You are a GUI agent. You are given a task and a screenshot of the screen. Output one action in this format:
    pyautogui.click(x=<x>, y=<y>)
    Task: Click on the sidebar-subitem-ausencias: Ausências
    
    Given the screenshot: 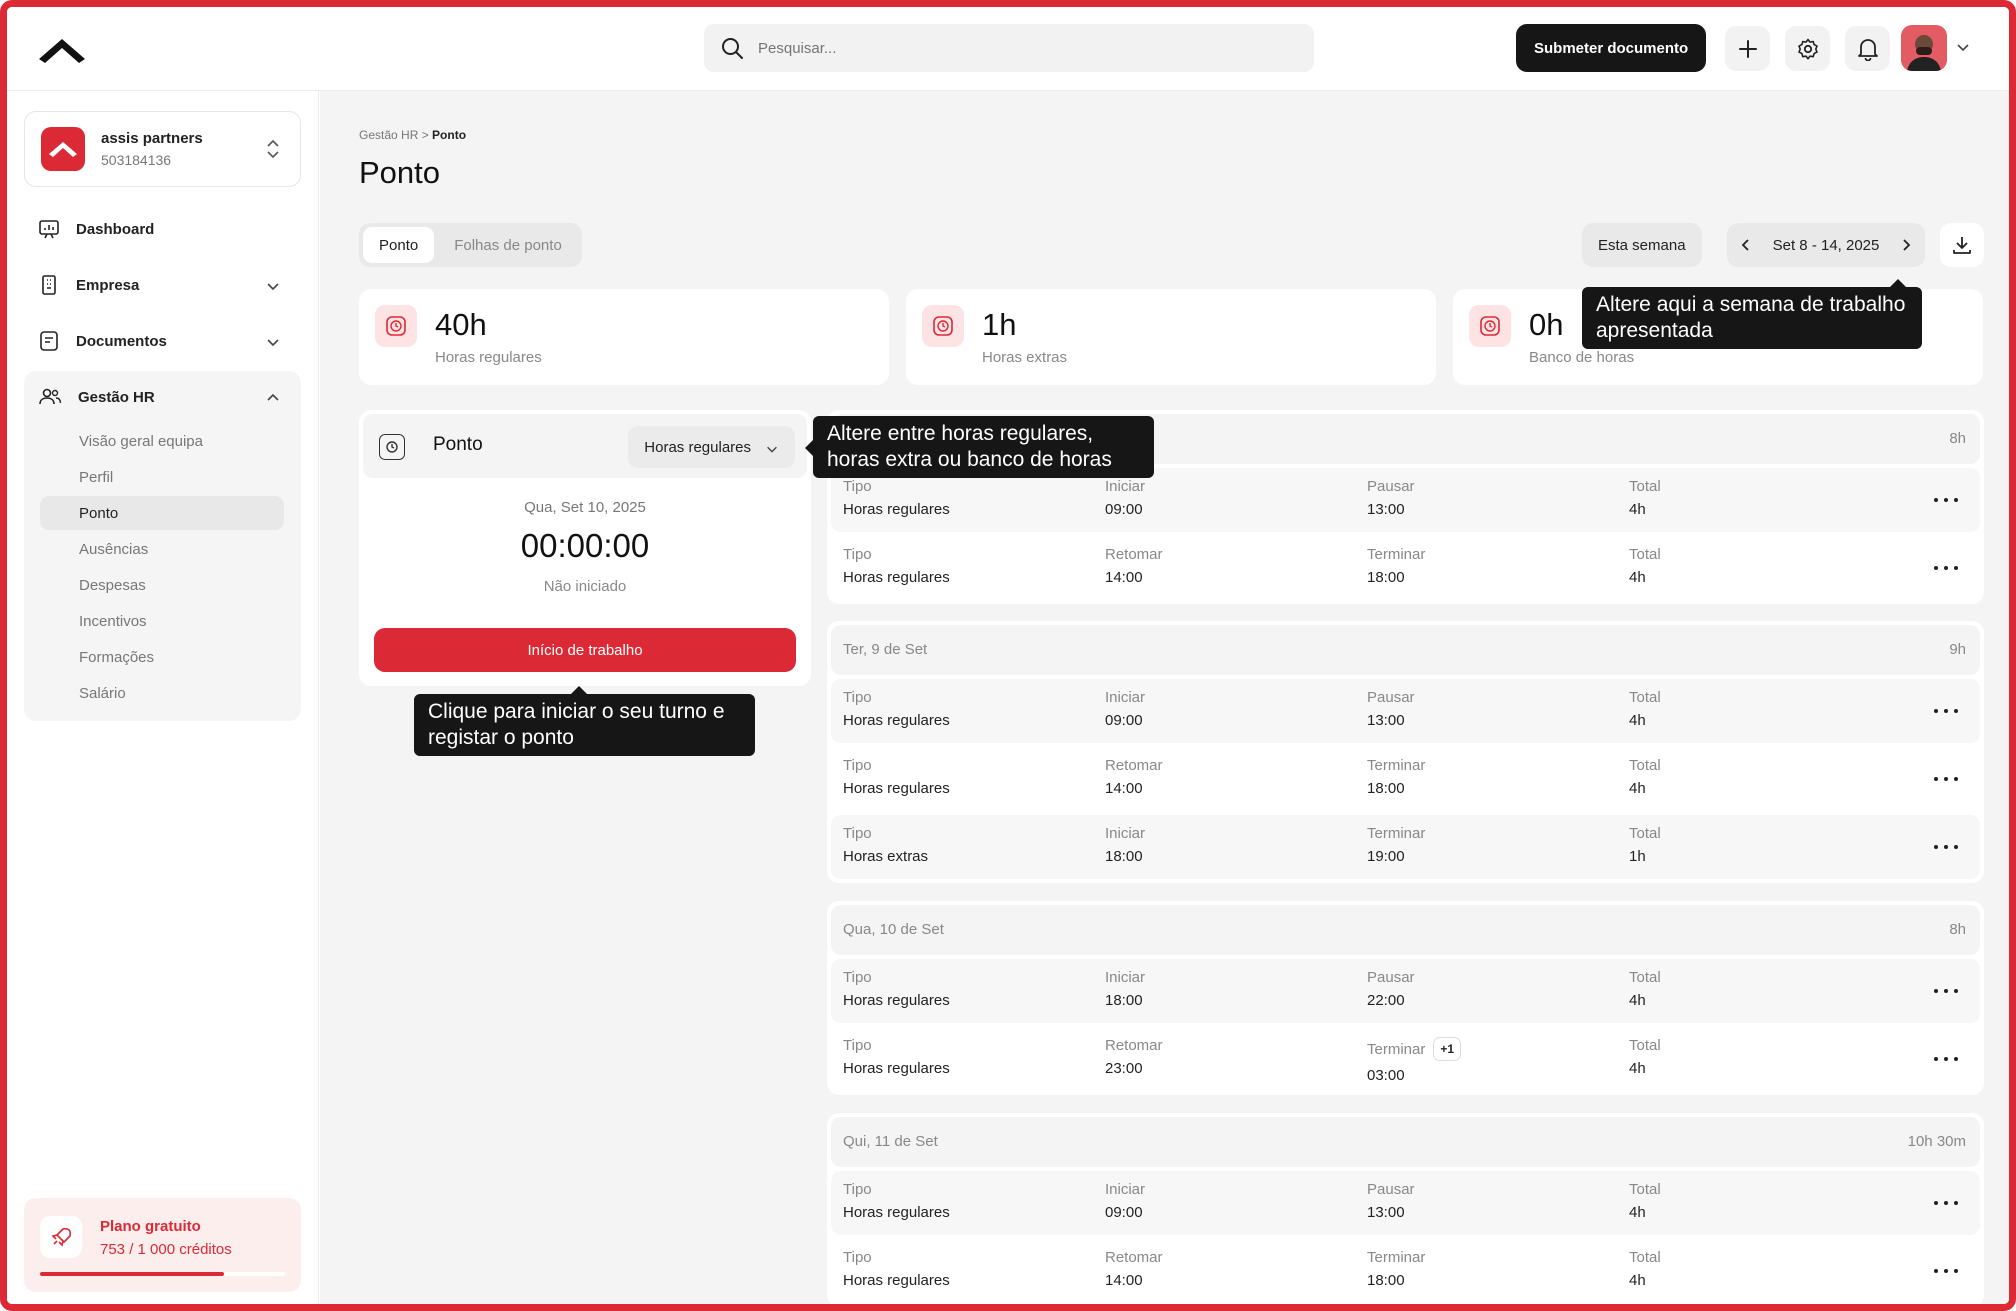 What is the action you would take?
    pyautogui.click(x=114, y=549)
    